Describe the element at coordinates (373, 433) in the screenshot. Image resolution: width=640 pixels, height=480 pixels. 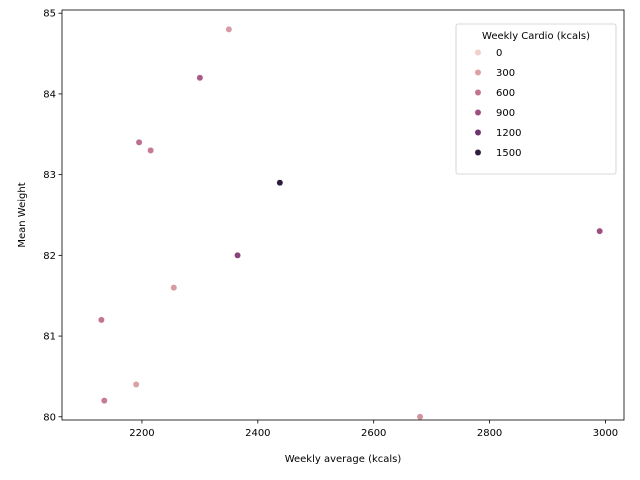
I see `x-tick-label: 2600` at that location.